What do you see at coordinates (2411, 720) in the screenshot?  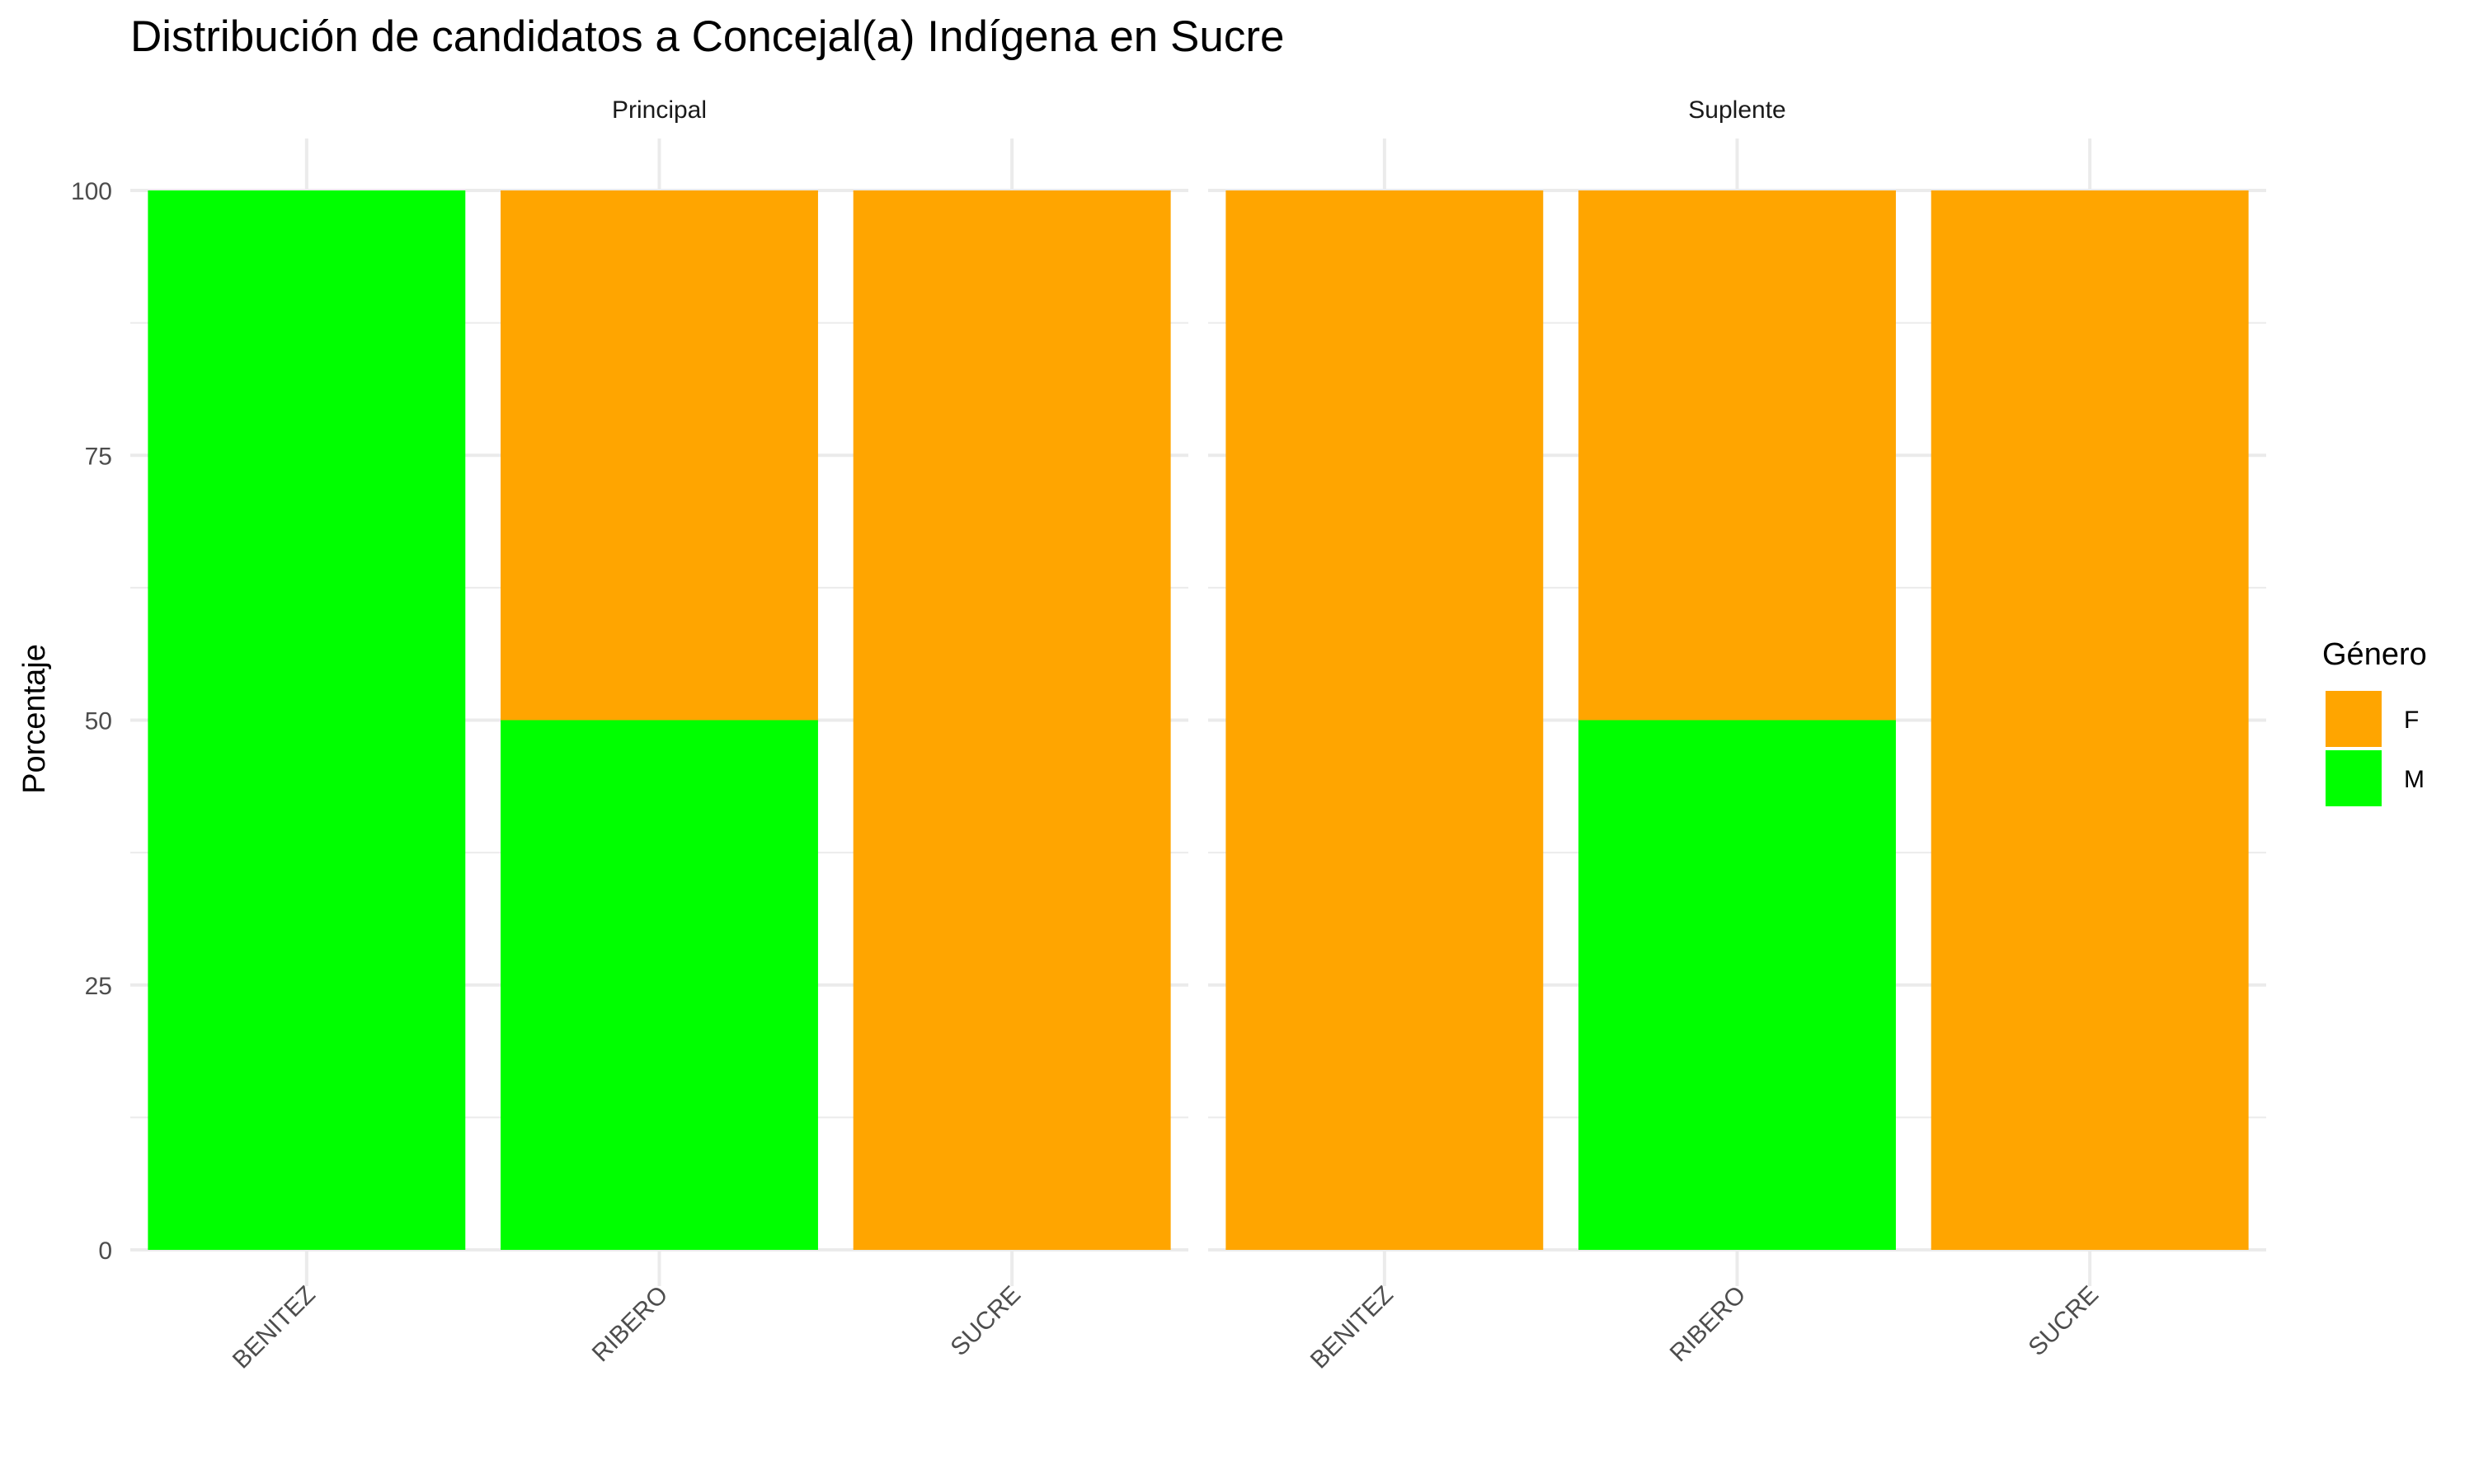 I see `legend-label: F` at bounding box center [2411, 720].